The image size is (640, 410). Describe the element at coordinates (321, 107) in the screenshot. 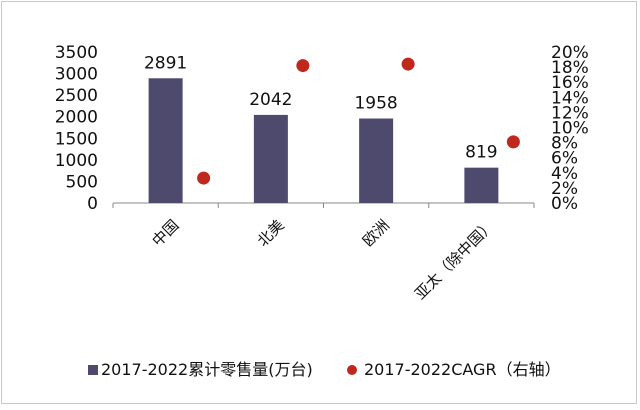

I see `bar-data-labels: 2891 2042 1958 819` at that location.